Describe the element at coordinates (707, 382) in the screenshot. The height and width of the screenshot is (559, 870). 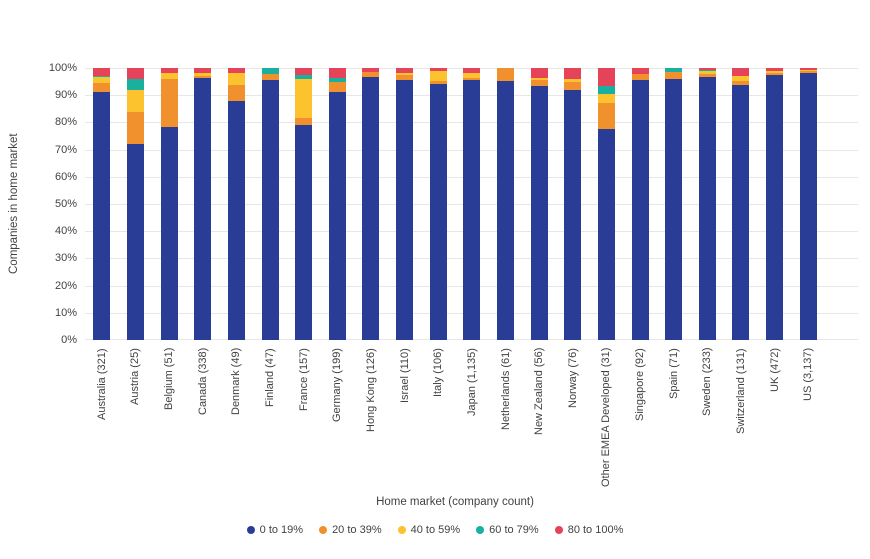
I see `x-tick-label: Sweden (233)` at that location.